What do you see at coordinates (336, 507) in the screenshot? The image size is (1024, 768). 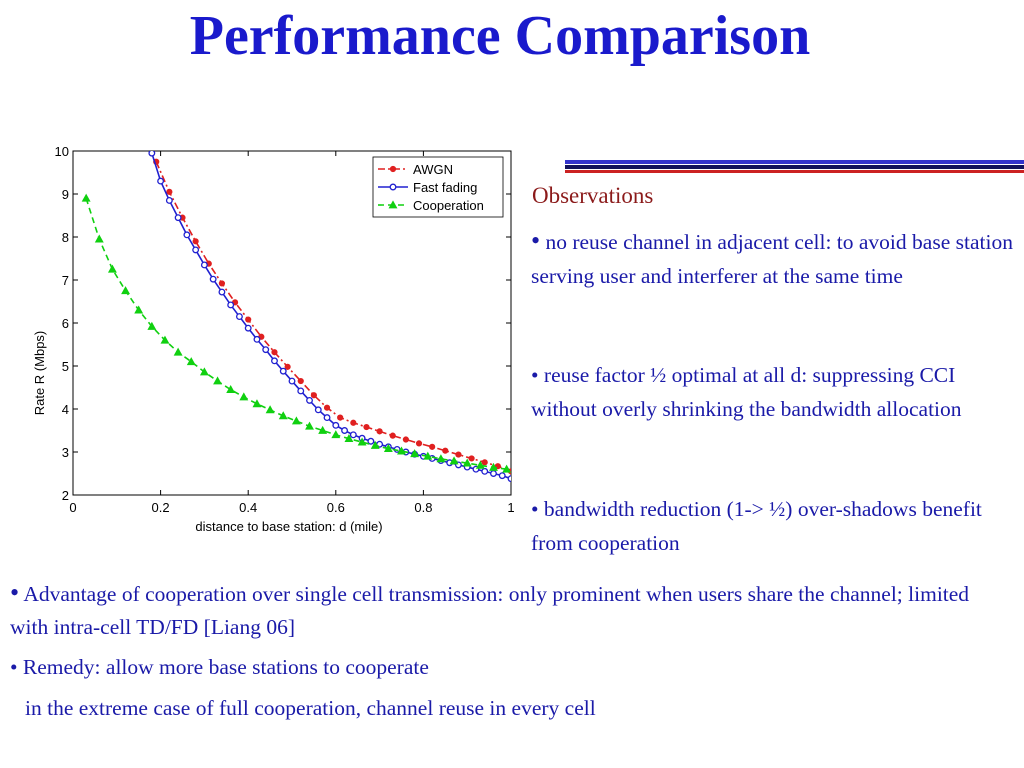 I see `x-tick-label: 0.6` at bounding box center [336, 507].